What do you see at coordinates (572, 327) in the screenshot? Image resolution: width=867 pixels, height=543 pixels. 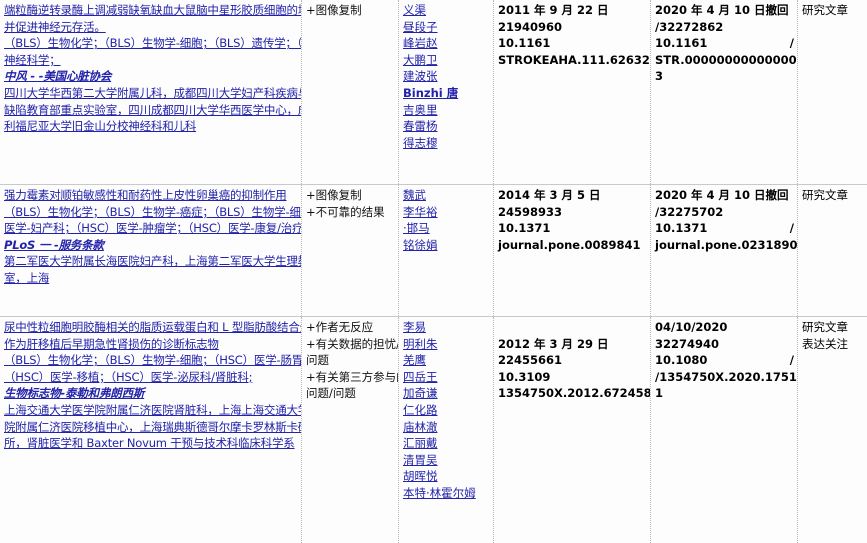 I see `original-spacer` at bounding box center [572, 327].